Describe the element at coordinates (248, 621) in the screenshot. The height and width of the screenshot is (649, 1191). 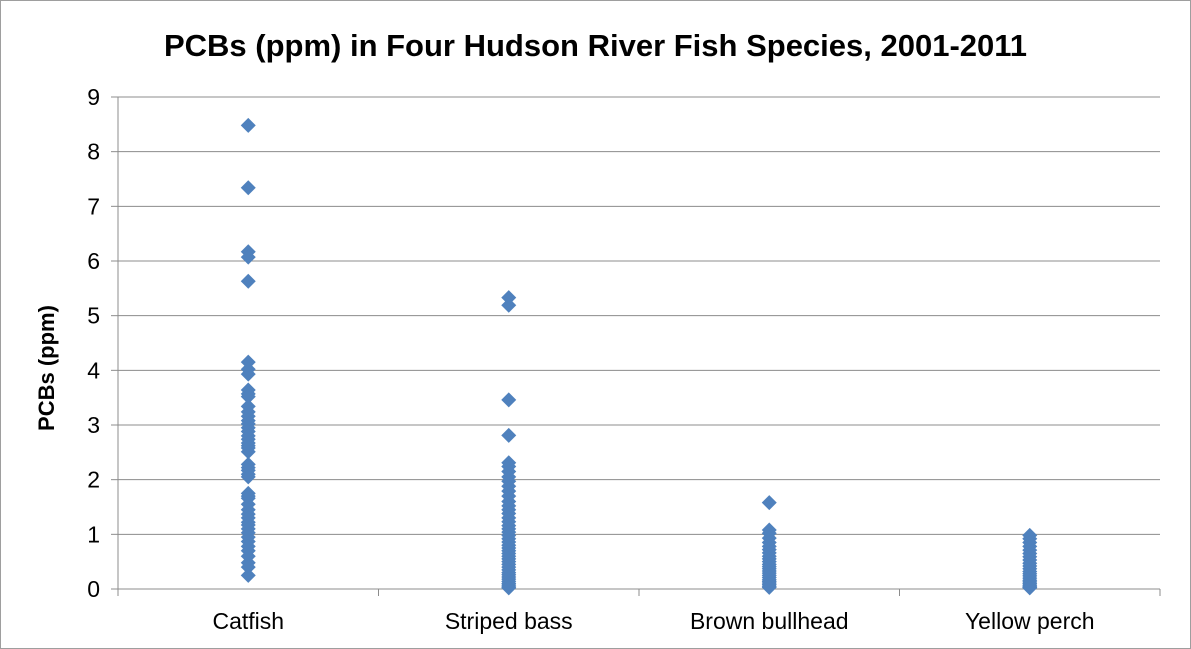
I see `x-tick-label: Catfish` at that location.